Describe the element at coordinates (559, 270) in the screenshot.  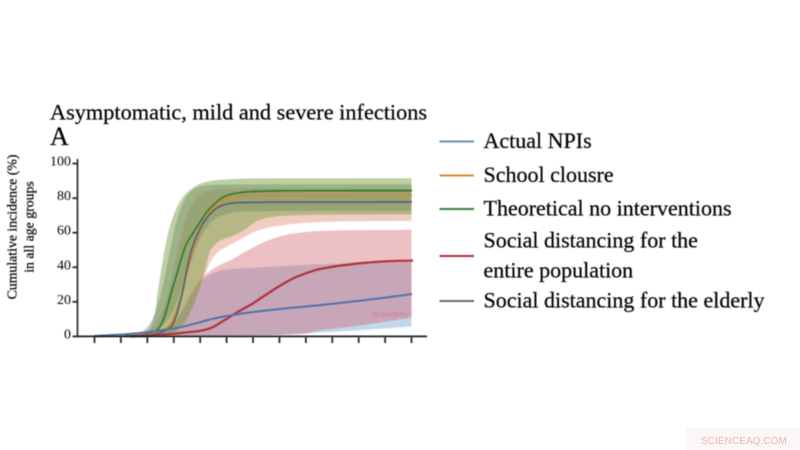
I see `svg-text: entire population` at that location.